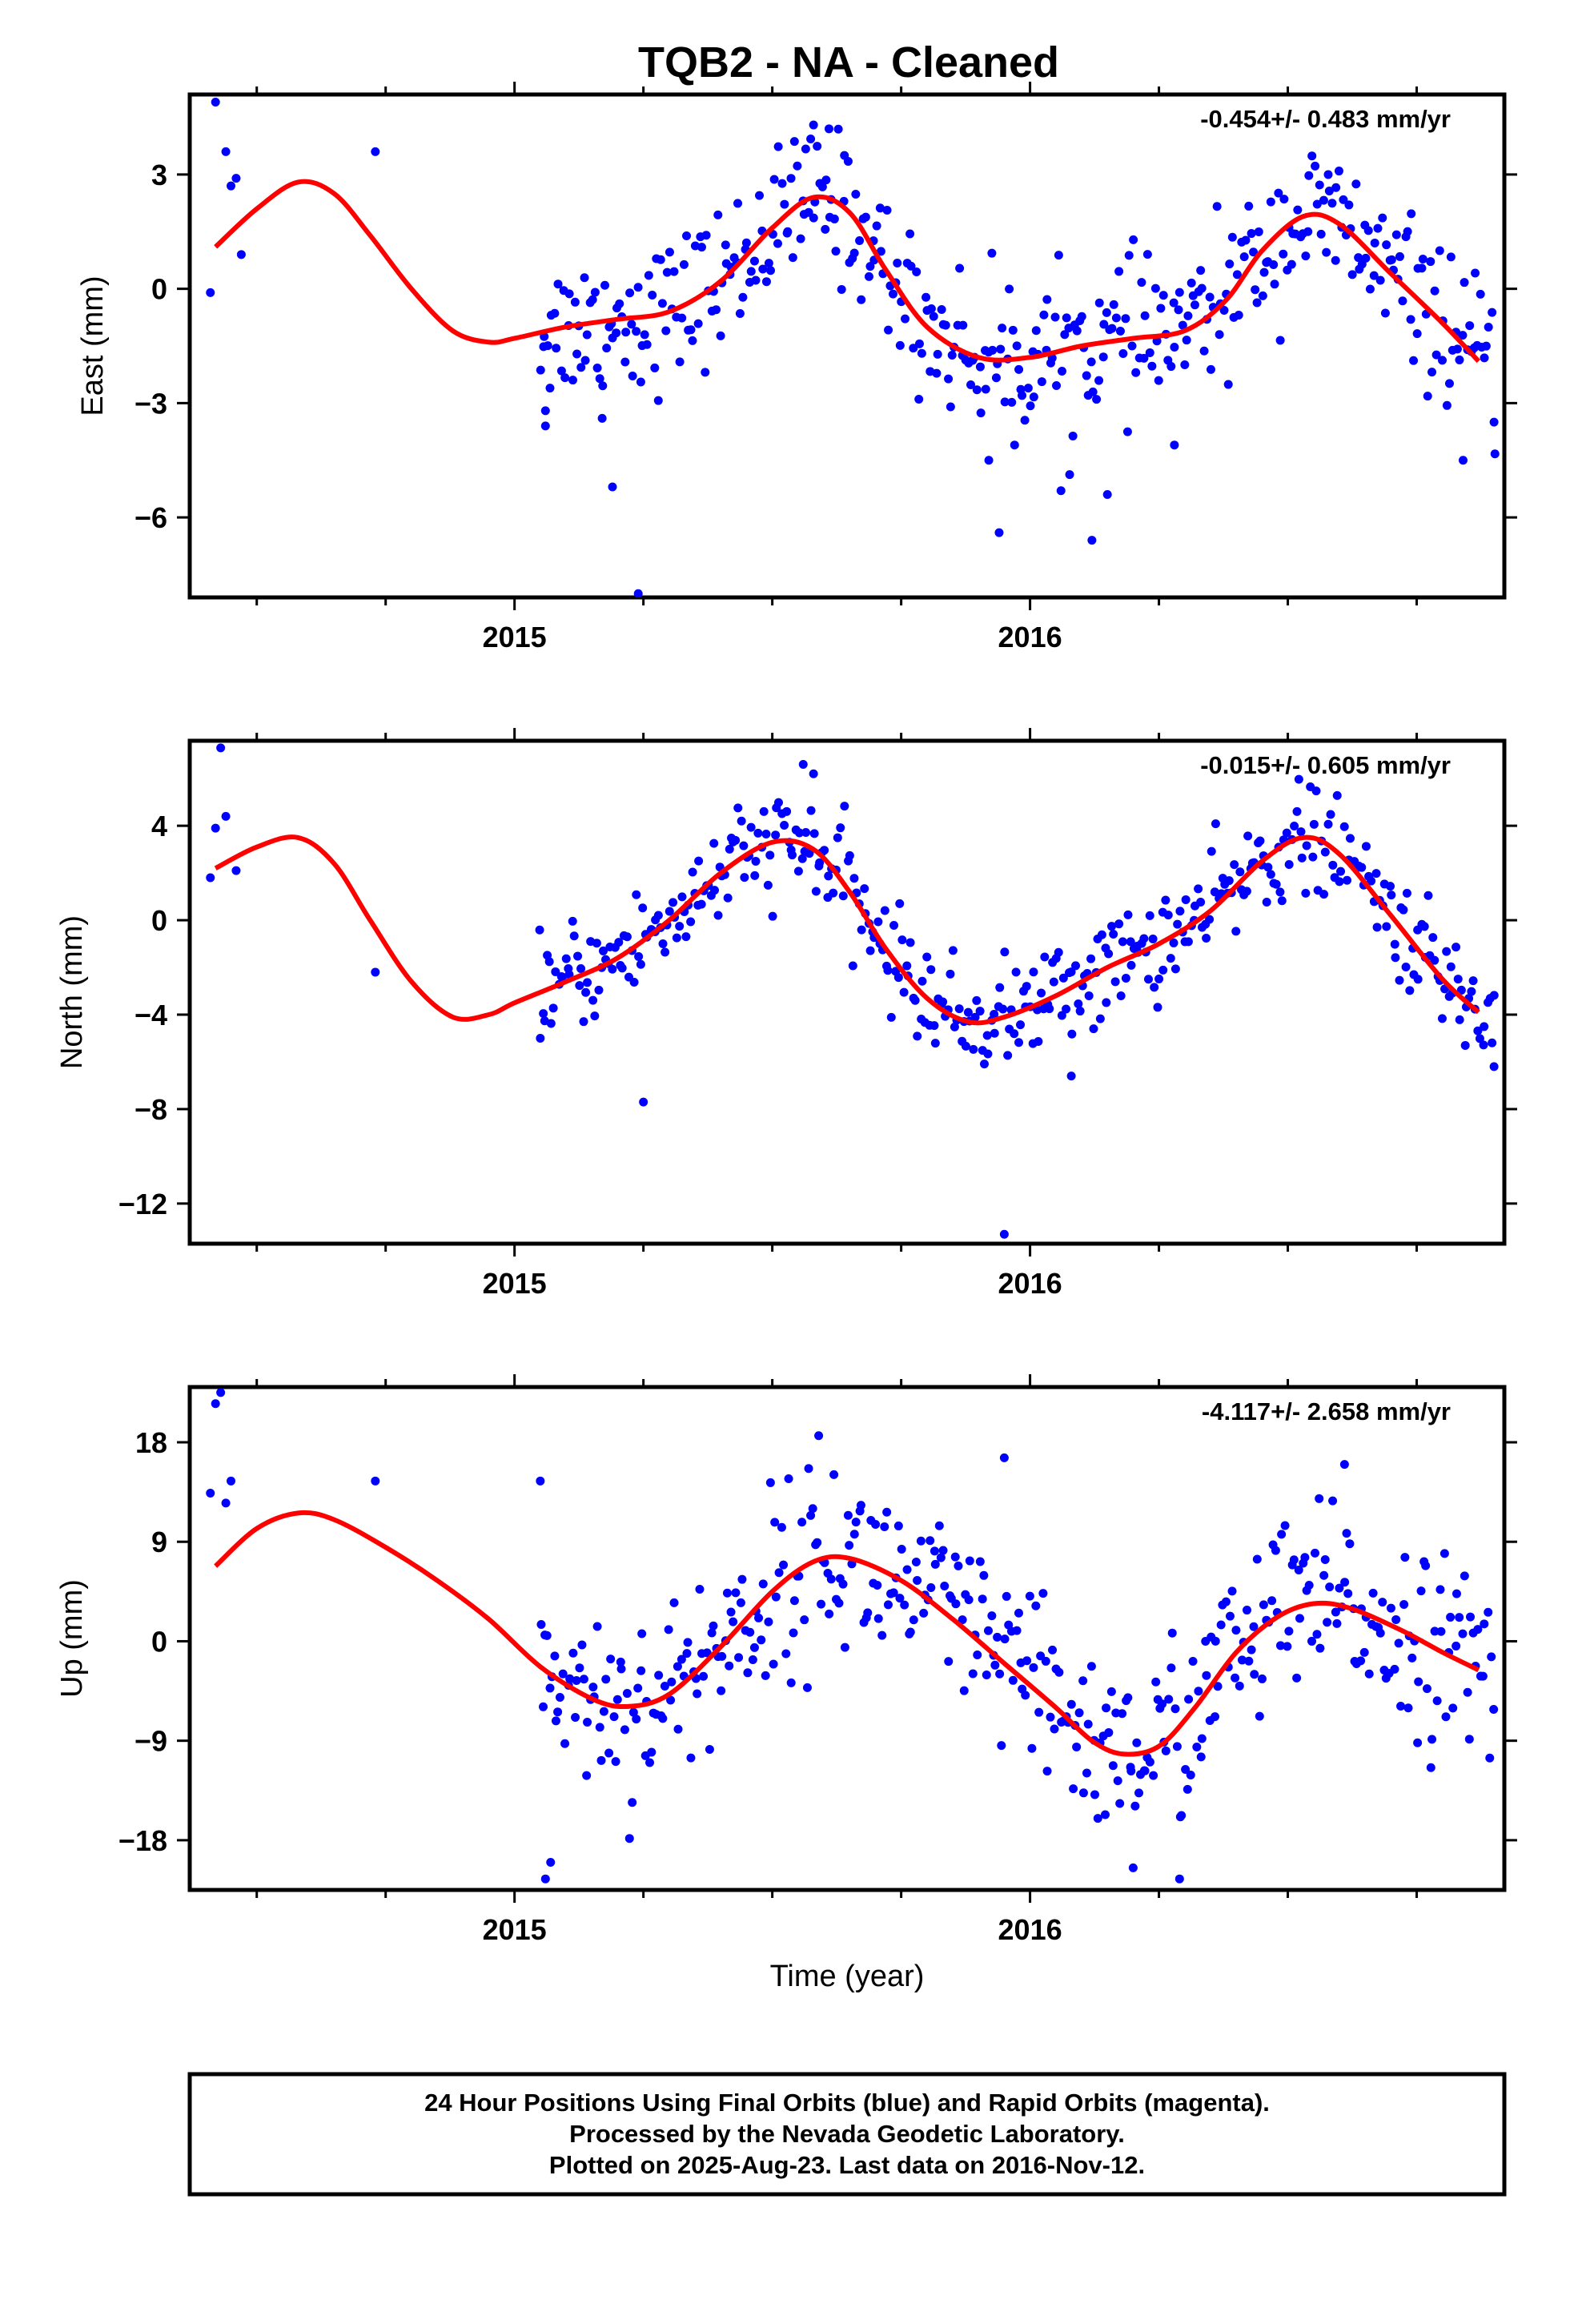 This screenshot has width=1582, height=2324. Describe the element at coordinates (151, 1741) in the screenshot. I see `y-tick-label: −9` at that location.